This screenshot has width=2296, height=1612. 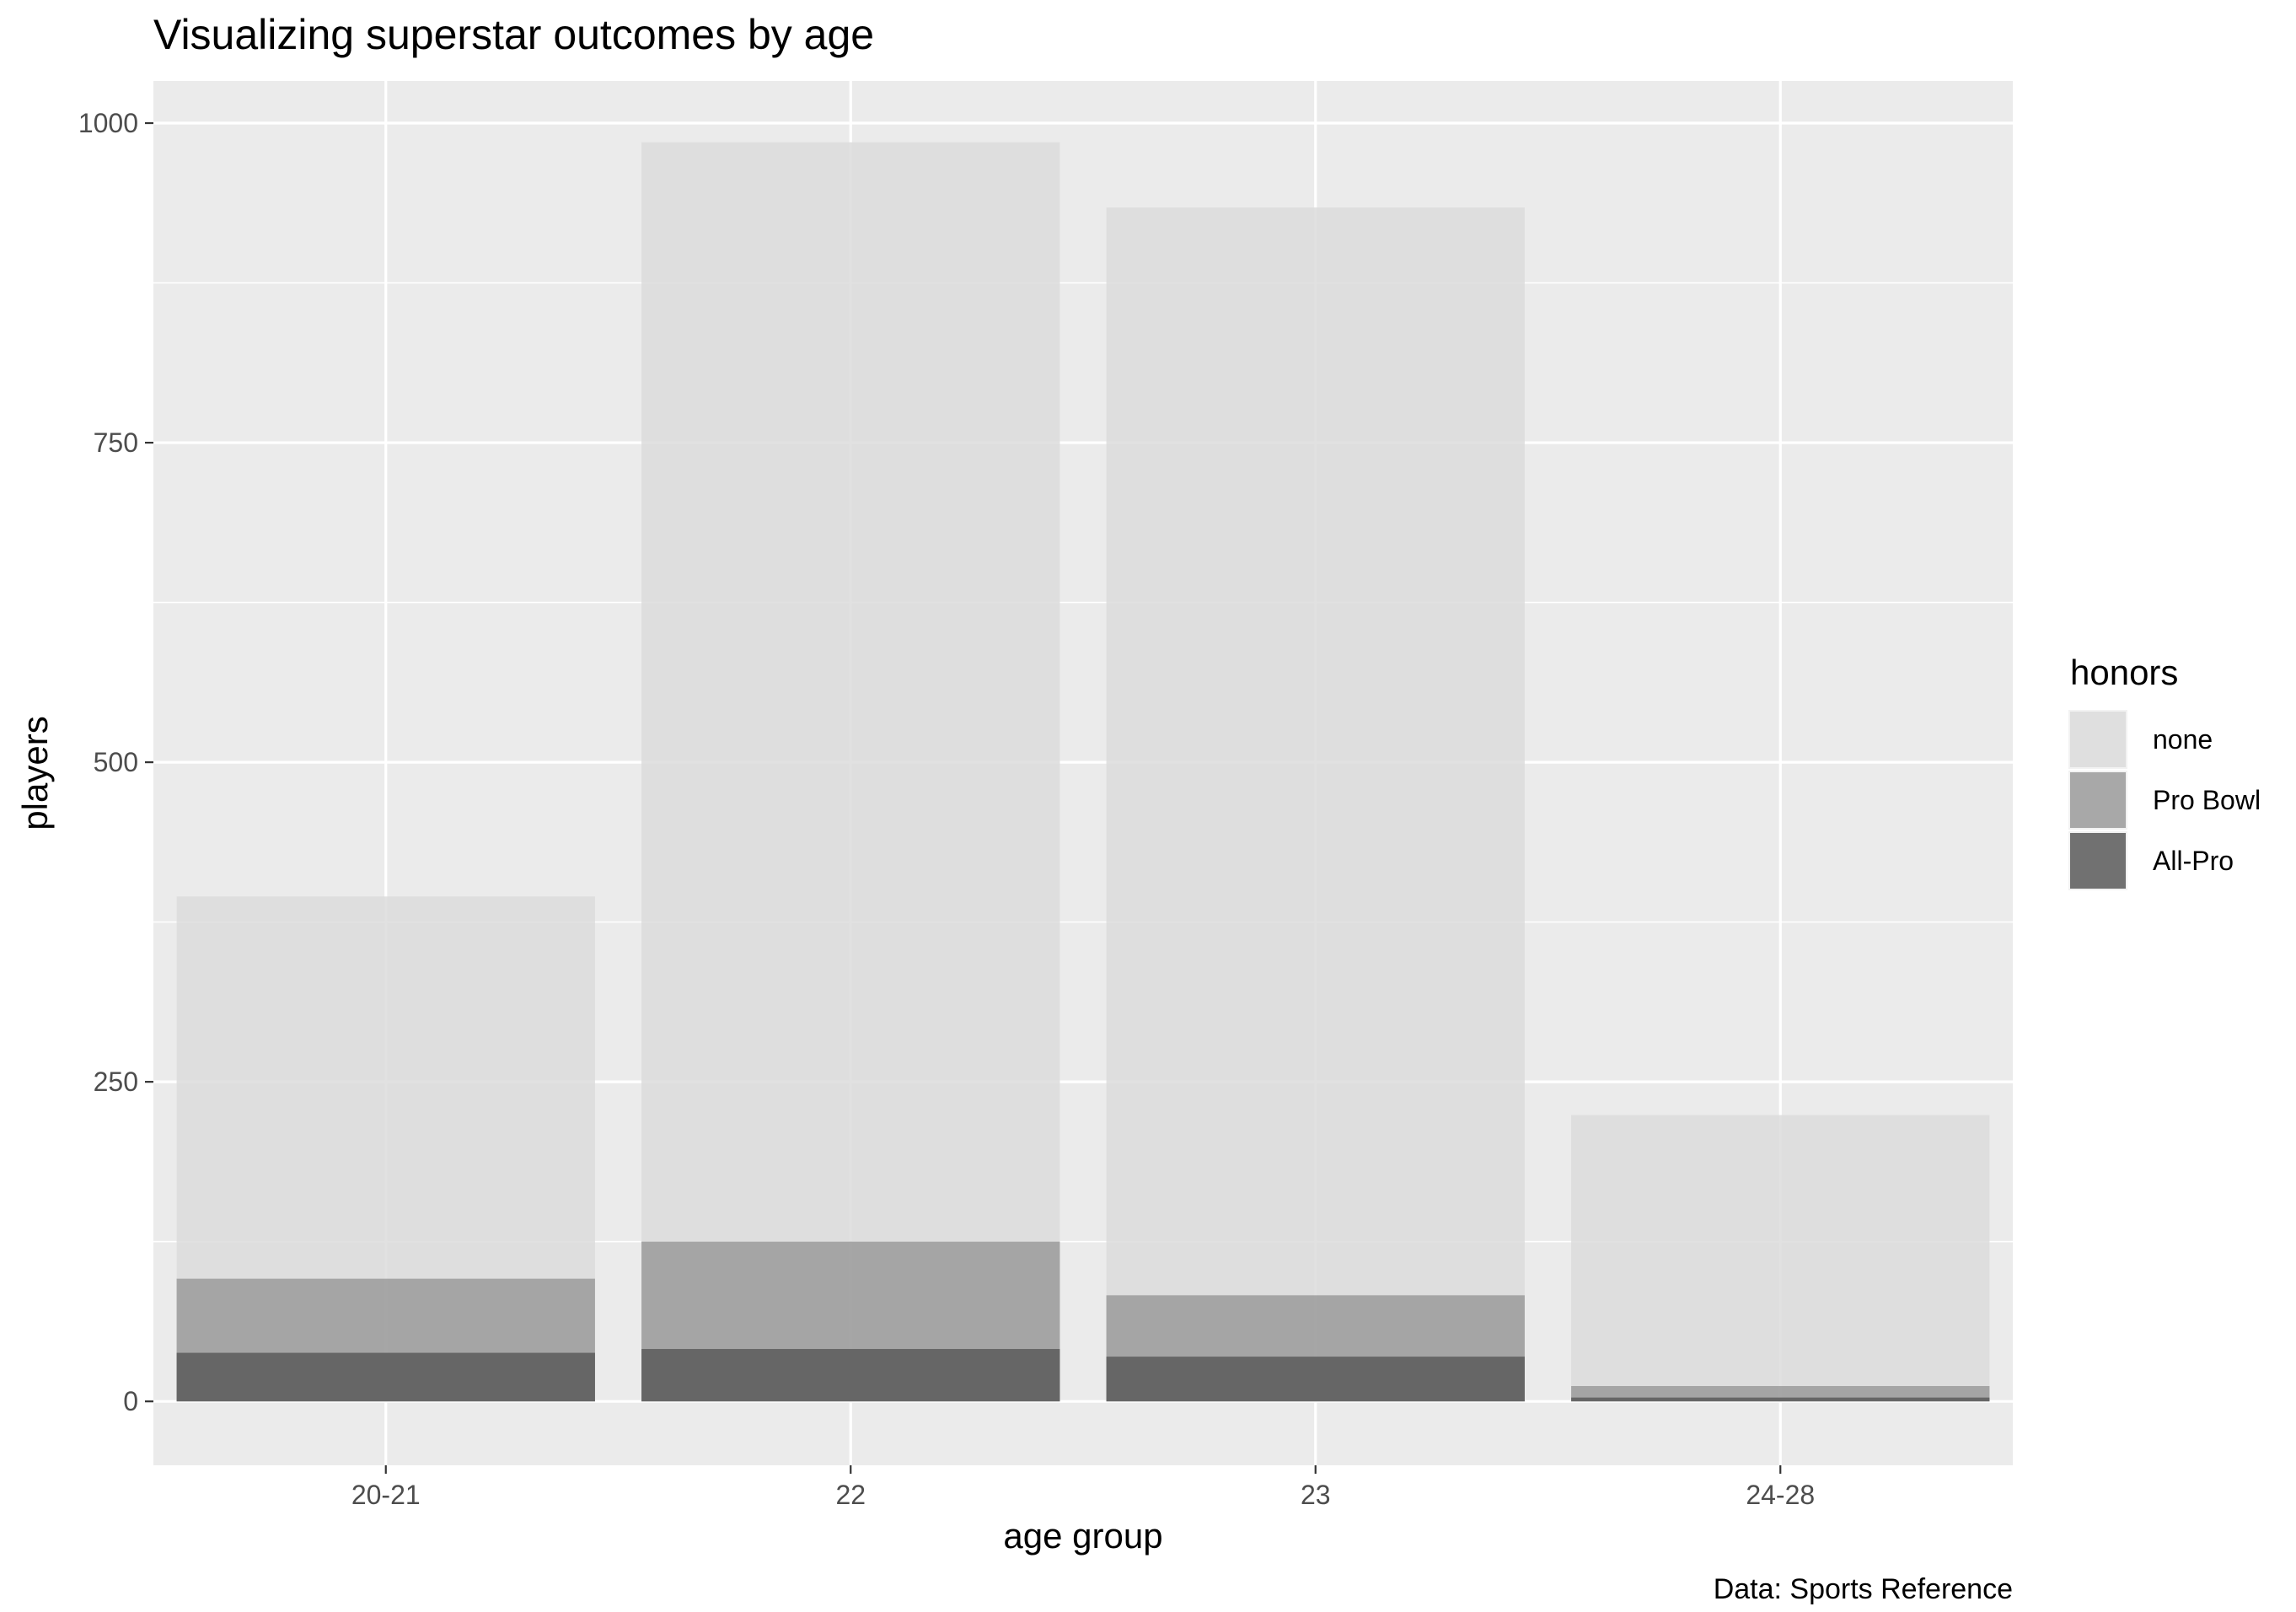 I want to click on y-tick-label: 1000, so click(x=108, y=123).